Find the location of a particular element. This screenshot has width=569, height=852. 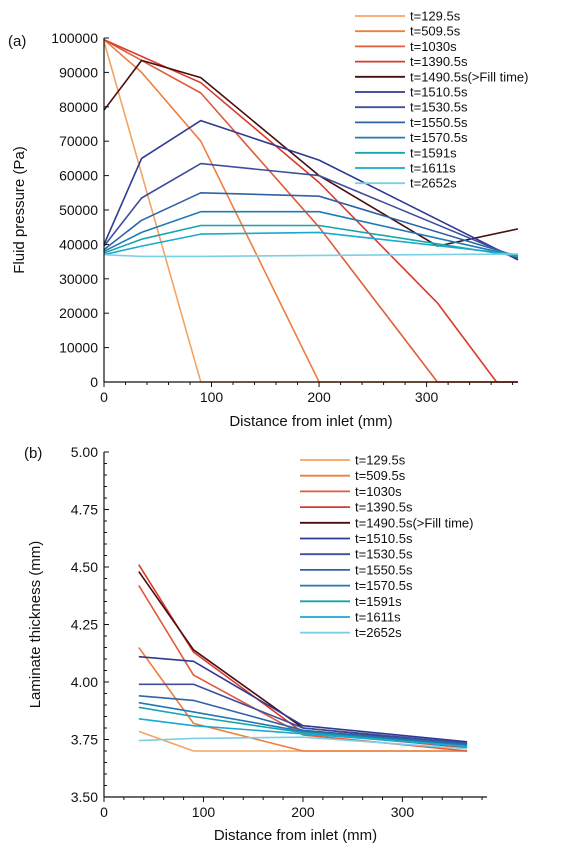

chart-a-legend-label-4: t=1390.5s is located at coordinates (439, 61).